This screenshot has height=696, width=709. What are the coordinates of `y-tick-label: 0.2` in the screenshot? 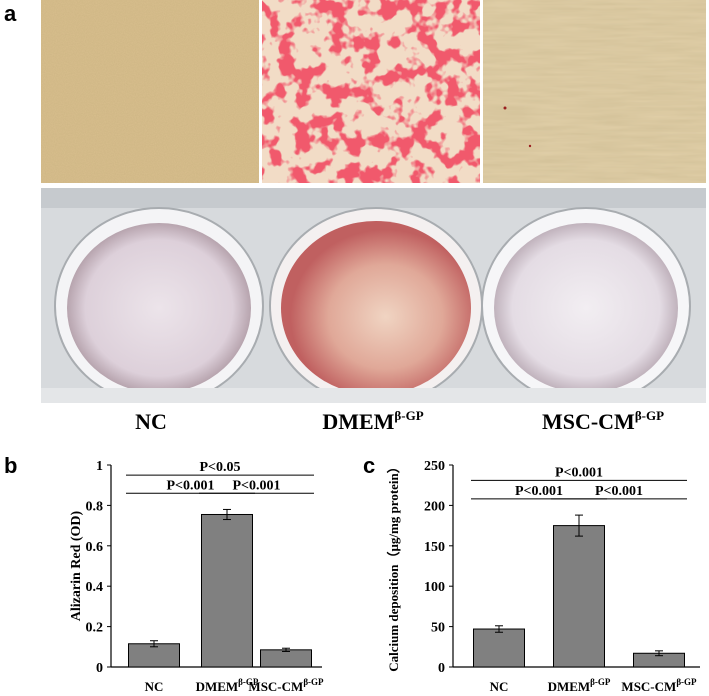 It's located at (95, 628).